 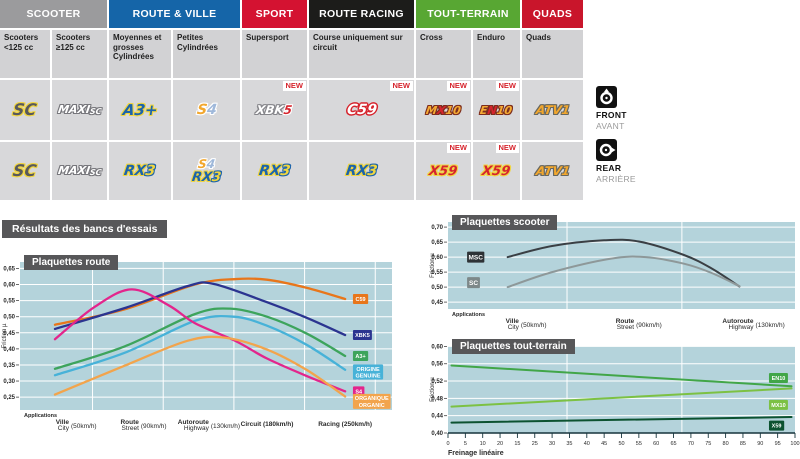 What do you see at coordinates (443, 54) in the screenshot?
I see `column-header-6: Cross` at bounding box center [443, 54].